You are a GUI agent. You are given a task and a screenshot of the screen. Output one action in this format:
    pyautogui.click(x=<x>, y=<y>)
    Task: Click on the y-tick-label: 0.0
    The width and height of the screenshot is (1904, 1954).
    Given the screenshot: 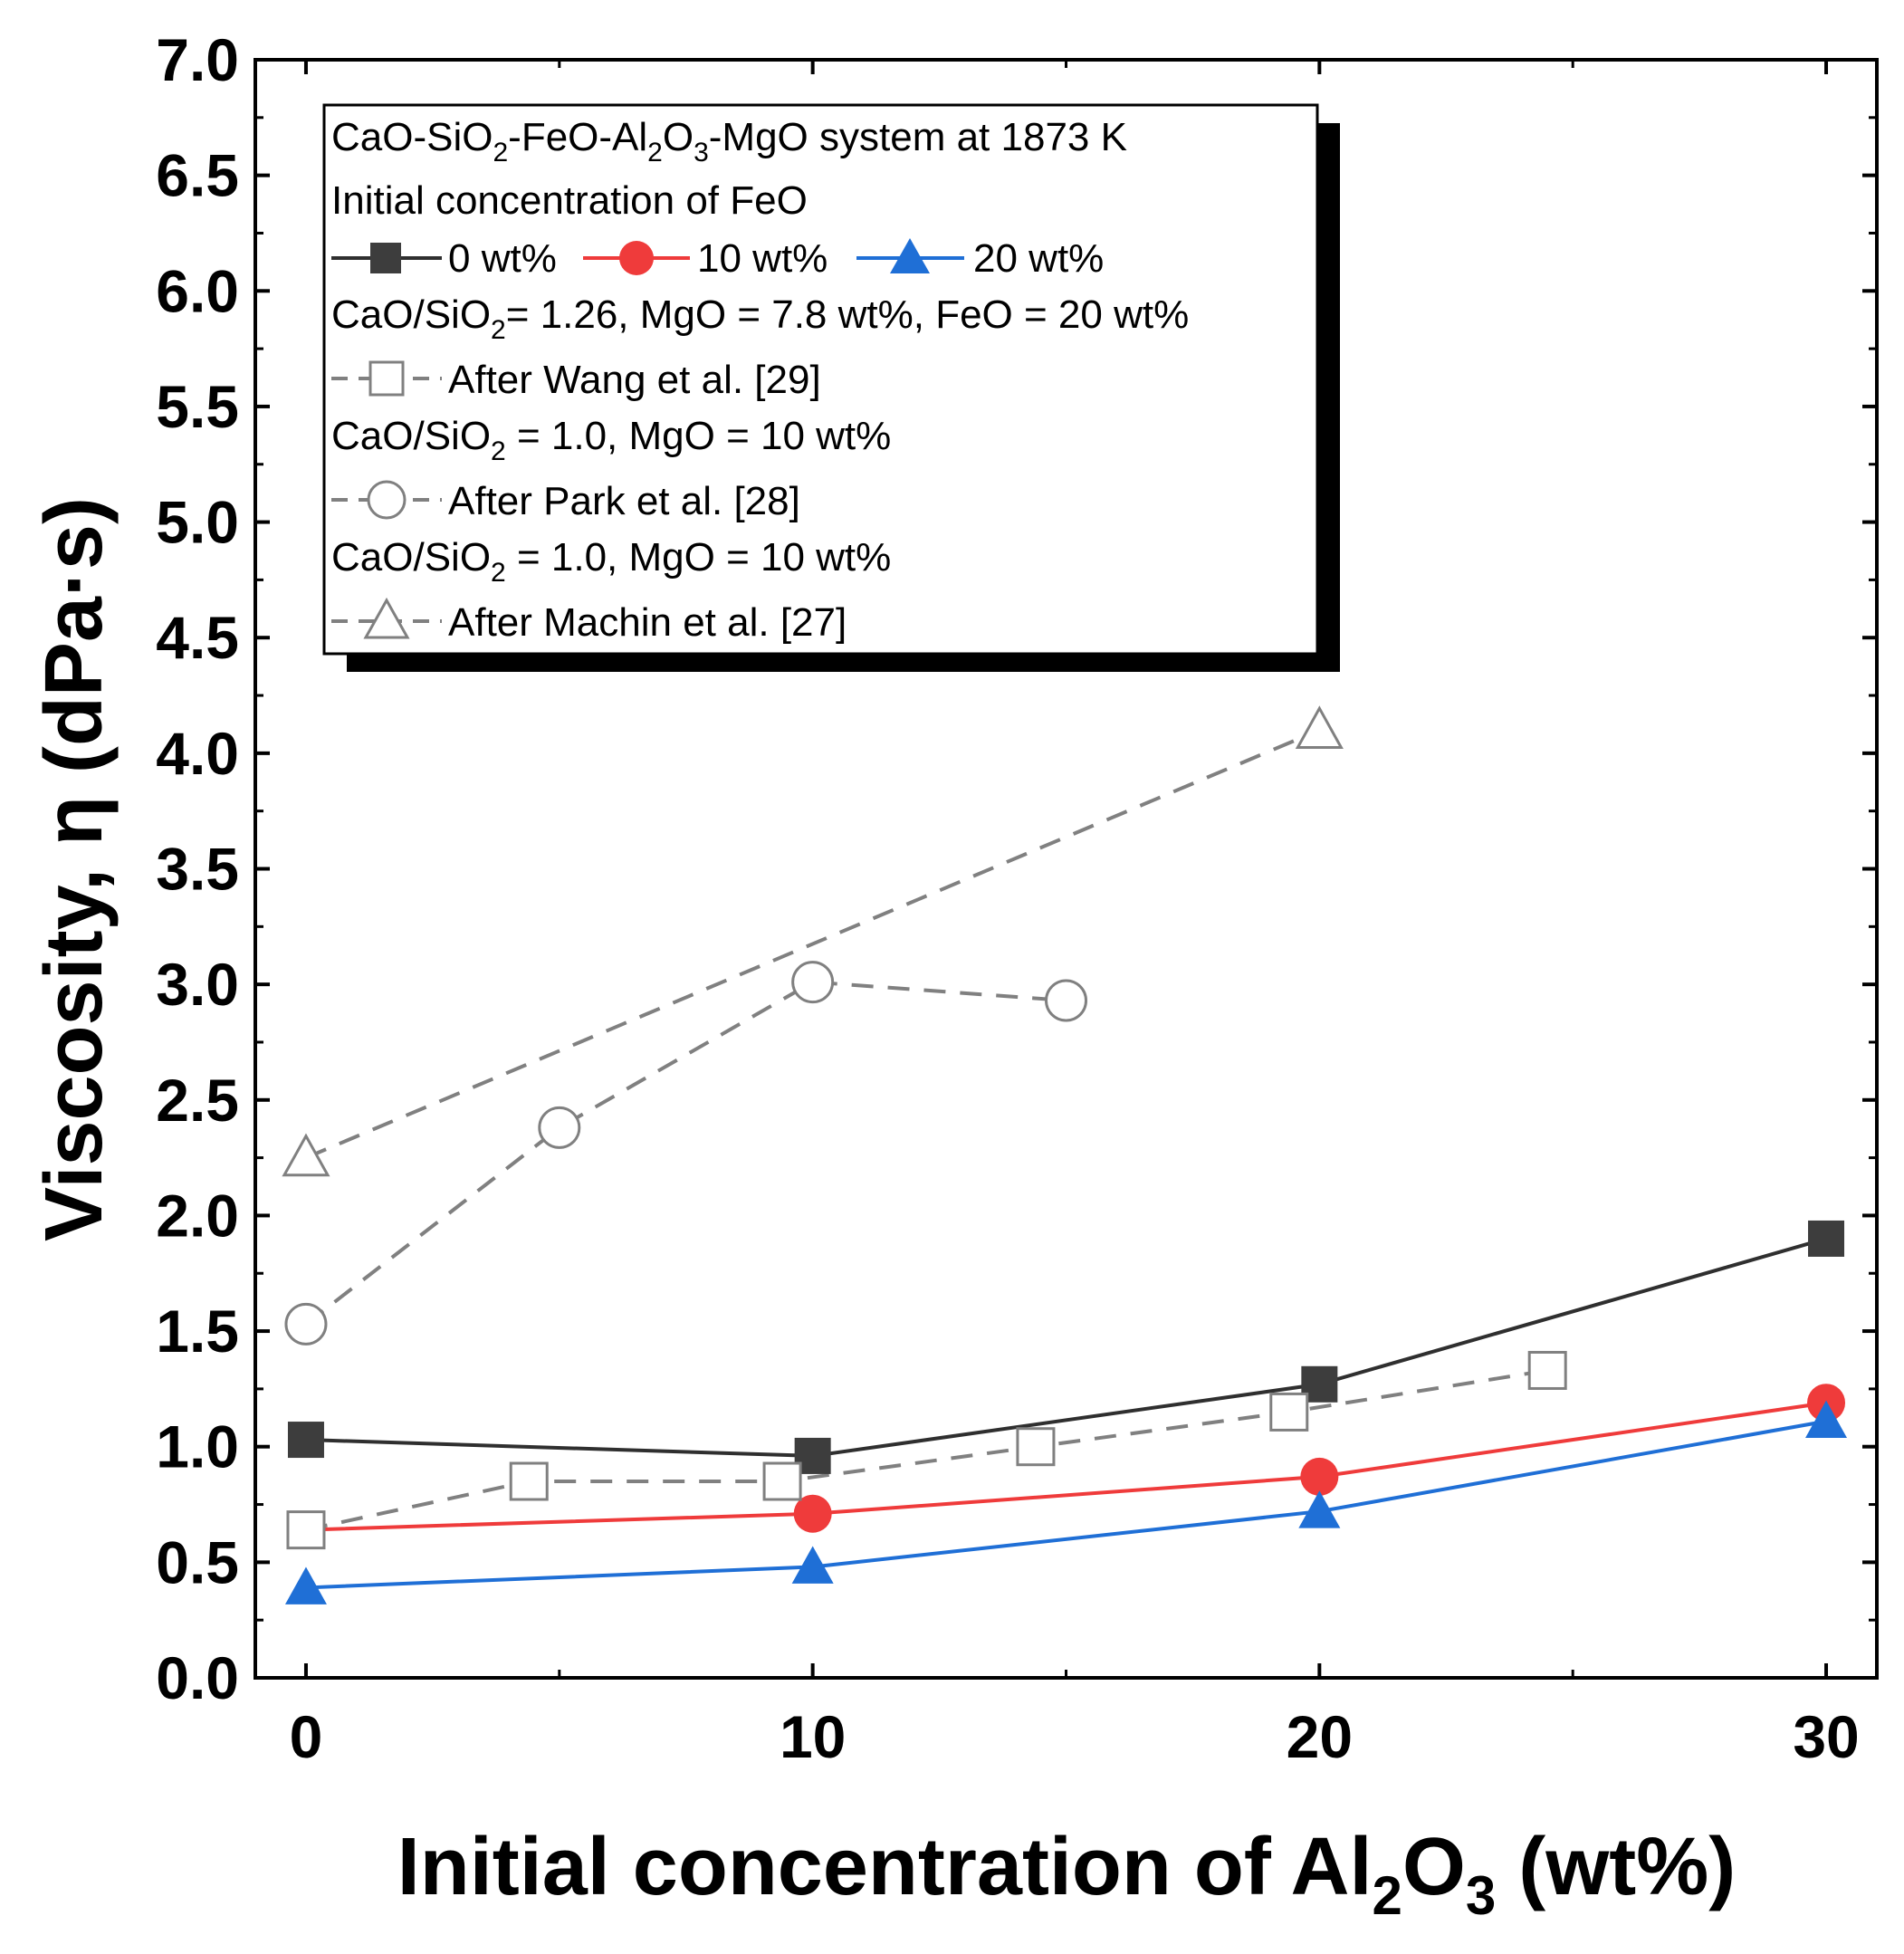 What is the action you would take?
    pyautogui.click(x=197, y=1678)
    